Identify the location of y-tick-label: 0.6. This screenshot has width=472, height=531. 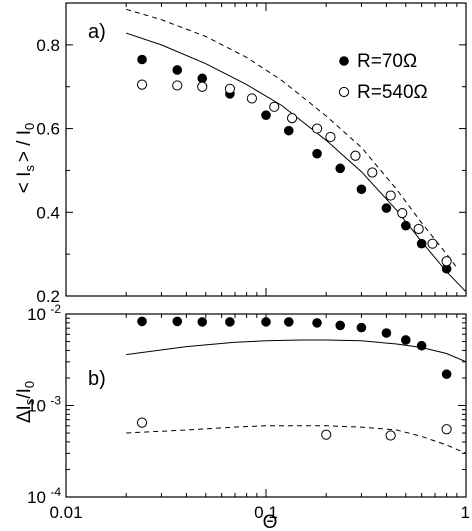
(48, 129).